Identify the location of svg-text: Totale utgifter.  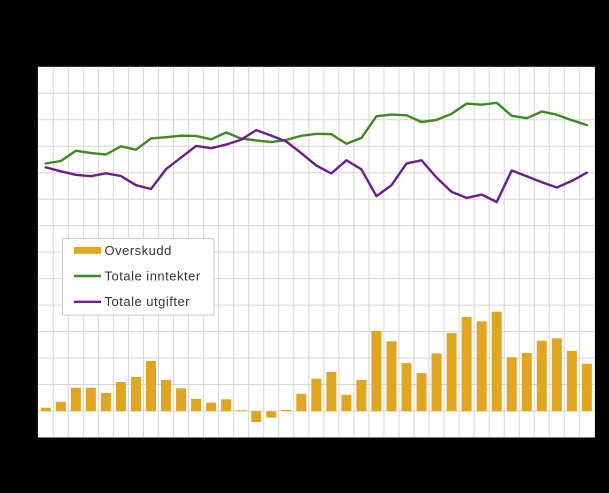
(148, 301).